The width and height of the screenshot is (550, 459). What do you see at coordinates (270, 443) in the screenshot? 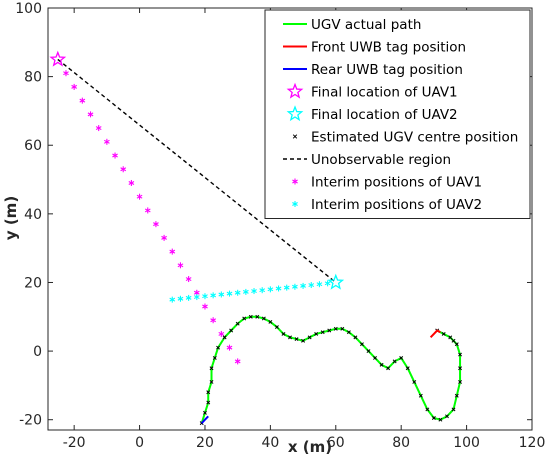
I see `x-tick-label: 40` at bounding box center [270, 443].